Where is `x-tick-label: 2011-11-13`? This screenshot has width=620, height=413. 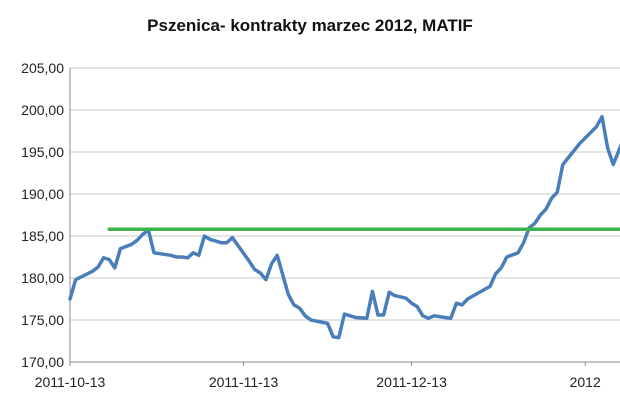
x-tick-label: 2011-11-13 is located at coordinates (244, 382).